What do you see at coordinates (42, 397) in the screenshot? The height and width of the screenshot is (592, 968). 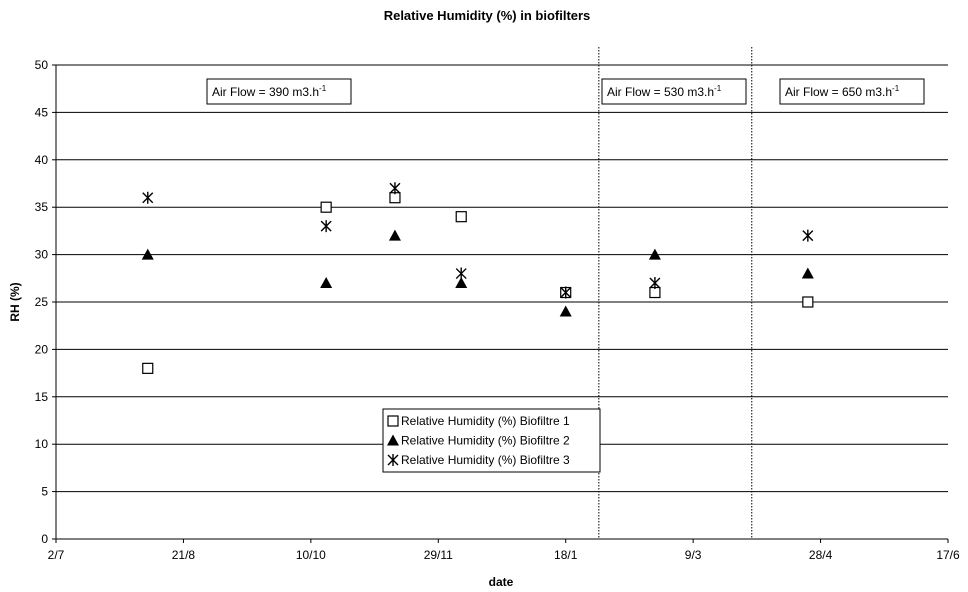 I see `y-tick-label: 15` at bounding box center [42, 397].